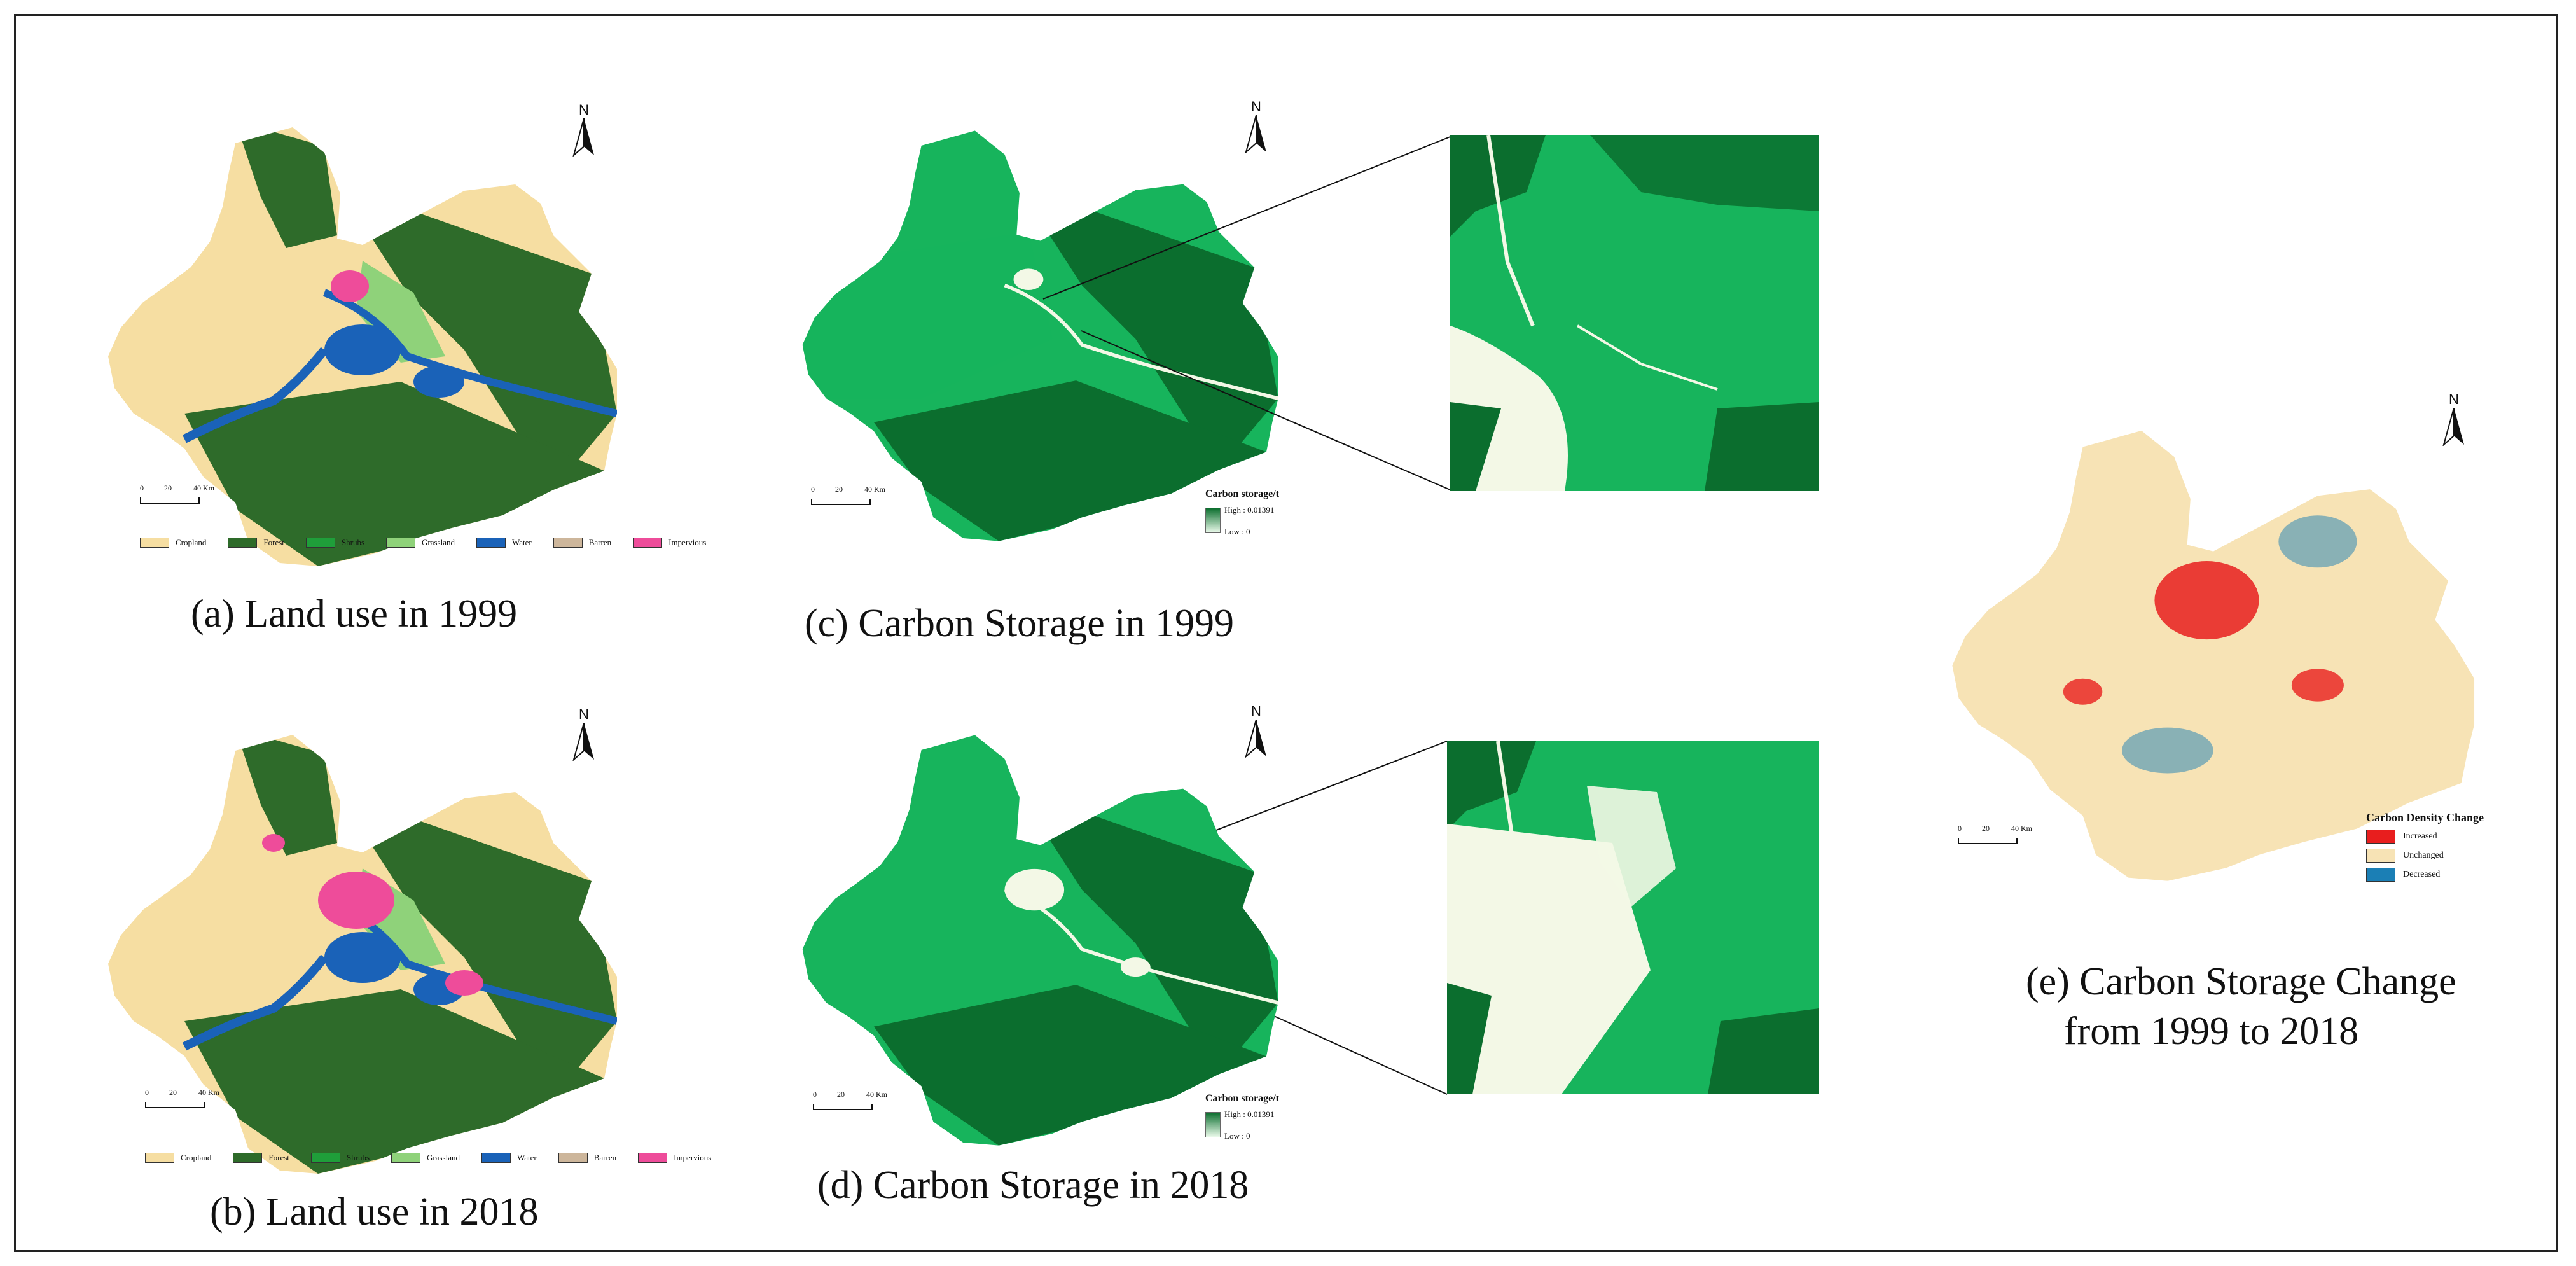 Image resolution: width=2576 pixels, height=1266 pixels. What do you see at coordinates (2317, 541) in the screenshot?
I see `decreased-ne` at bounding box center [2317, 541].